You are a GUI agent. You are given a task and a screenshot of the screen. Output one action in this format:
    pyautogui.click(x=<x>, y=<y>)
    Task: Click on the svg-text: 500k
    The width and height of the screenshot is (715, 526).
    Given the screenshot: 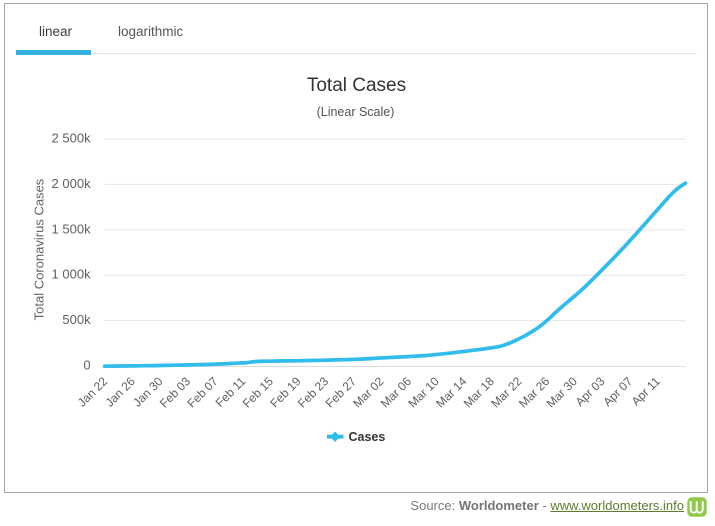 What is the action you would take?
    pyautogui.click(x=76, y=319)
    